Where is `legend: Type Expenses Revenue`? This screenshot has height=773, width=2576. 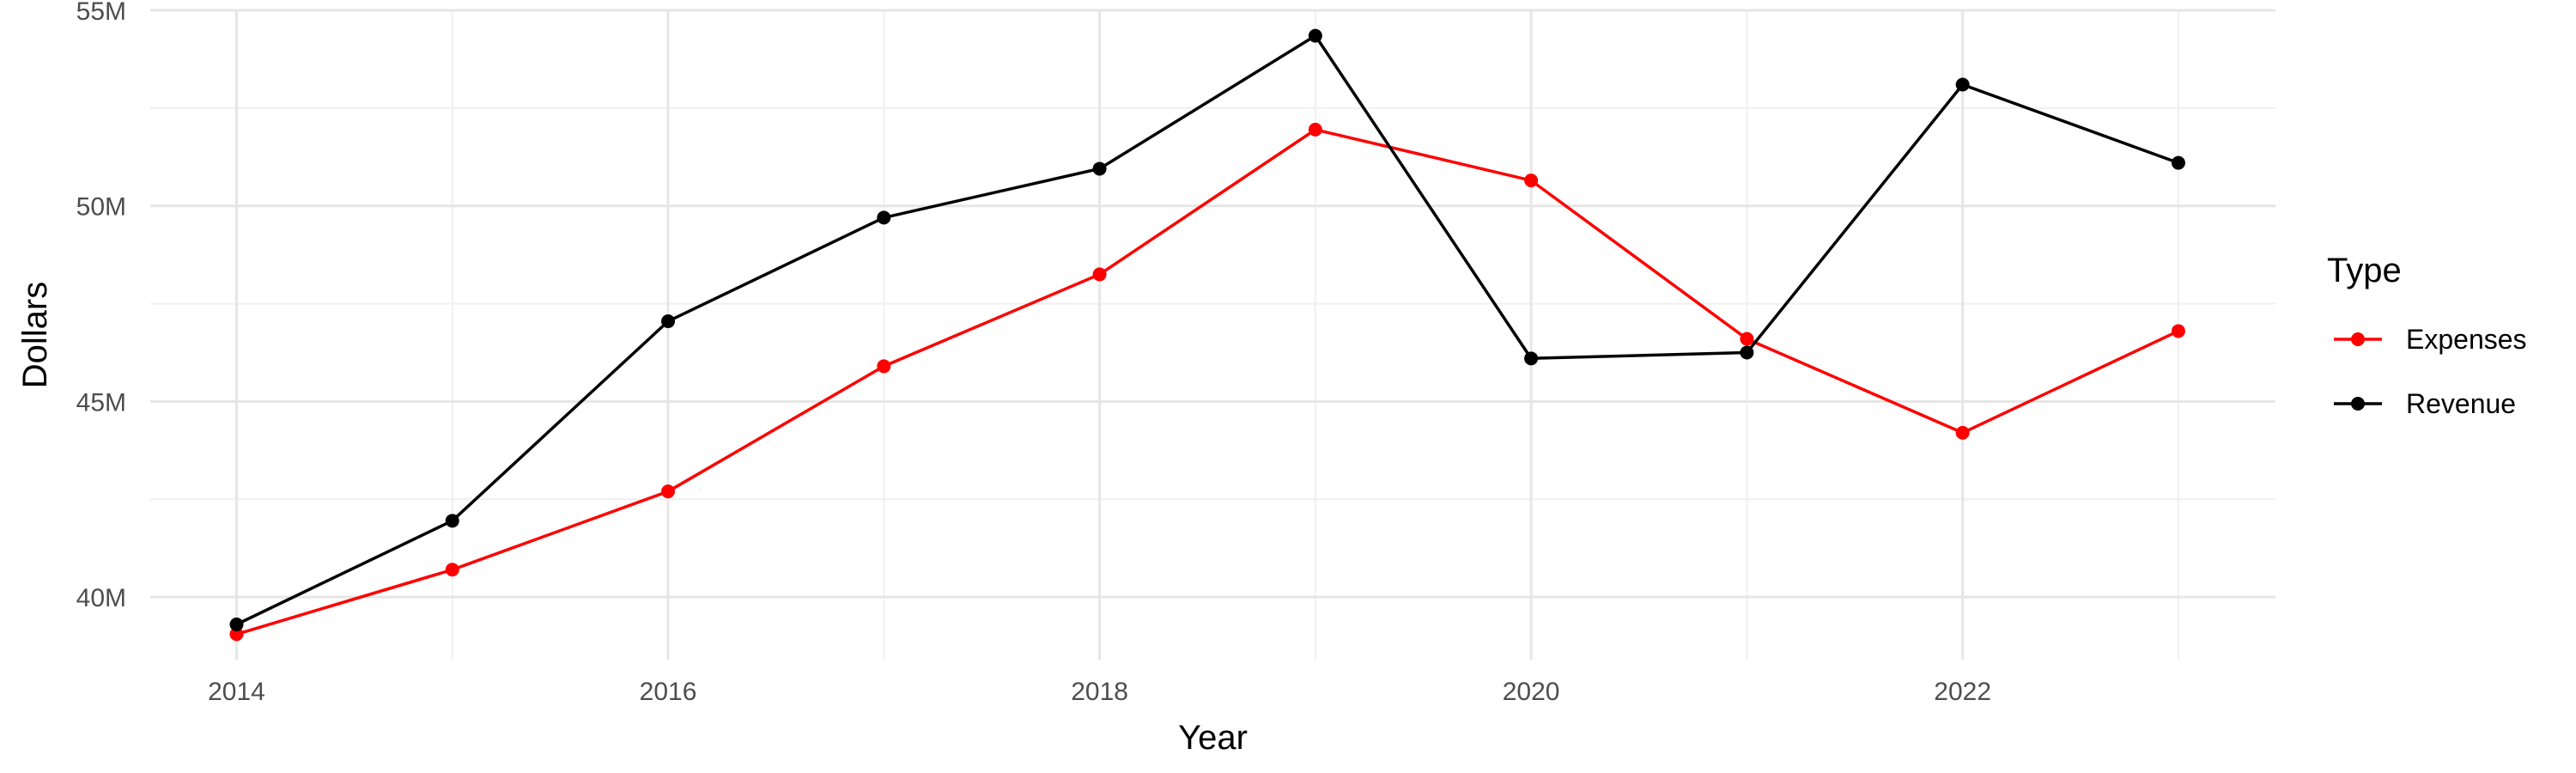 legend: Type Expenses Revenue is located at coordinates (2427, 335).